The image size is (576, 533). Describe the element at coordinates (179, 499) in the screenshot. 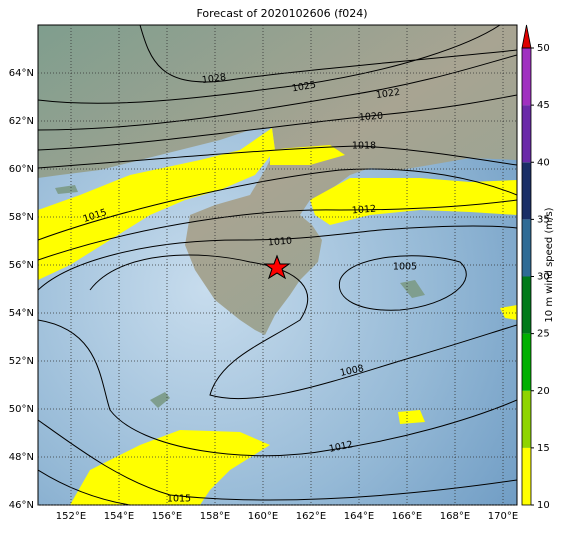

I see `isobar-label: 1015` at that location.